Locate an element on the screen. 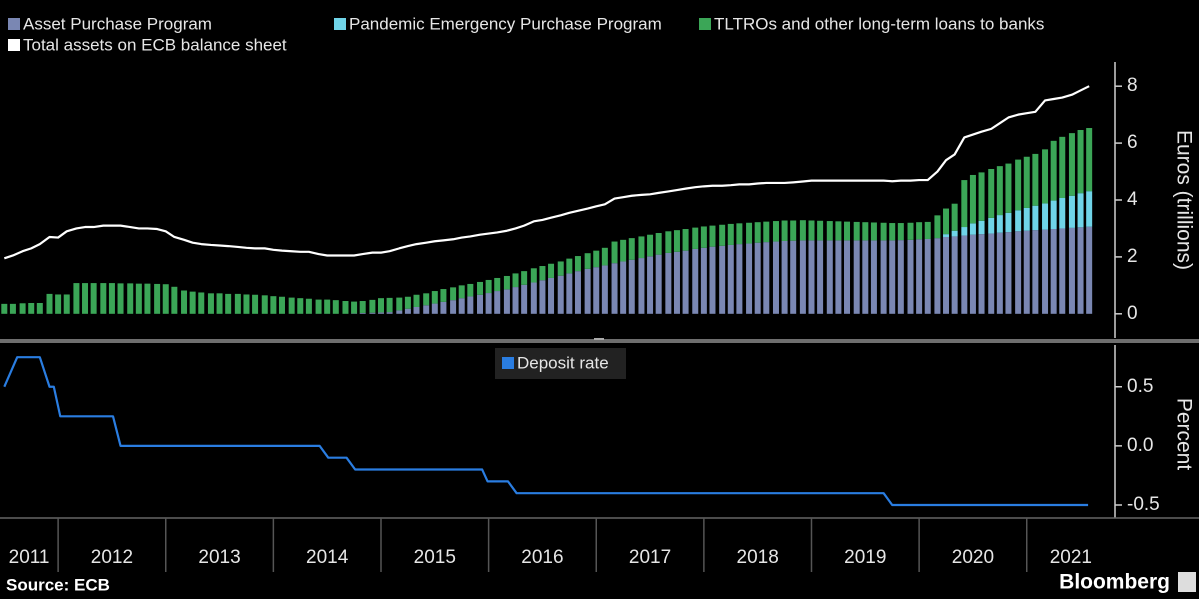 Image resolution: width=1199 pixels, height=599 pixels. legend-label: Asset Purchase Program is located at coordinates (117, 23).